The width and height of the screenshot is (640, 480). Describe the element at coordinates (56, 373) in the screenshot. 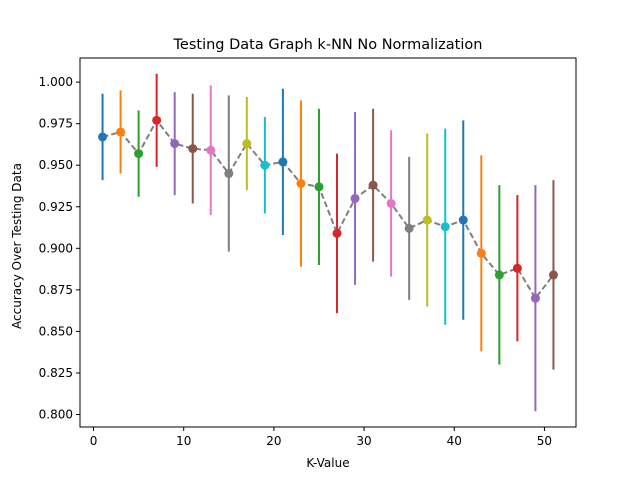

I see `y-tick-label: 0.825` at that location.